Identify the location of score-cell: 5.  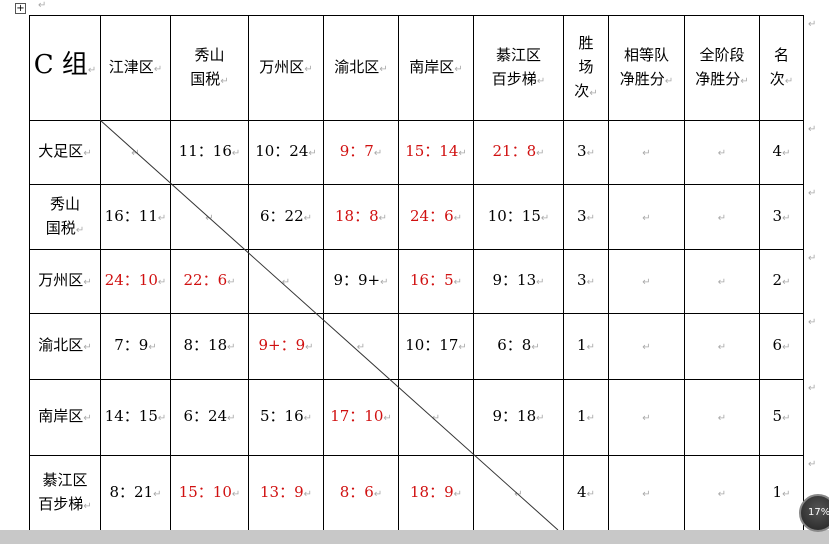
(781, 417).